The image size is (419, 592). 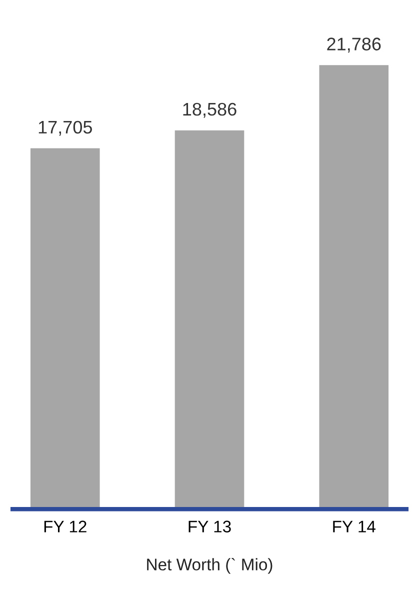 What do you see at coordinates (65, 526) in the screenshot?
I see `x-tick-label: FY 12` at bounding box center [65, 526].